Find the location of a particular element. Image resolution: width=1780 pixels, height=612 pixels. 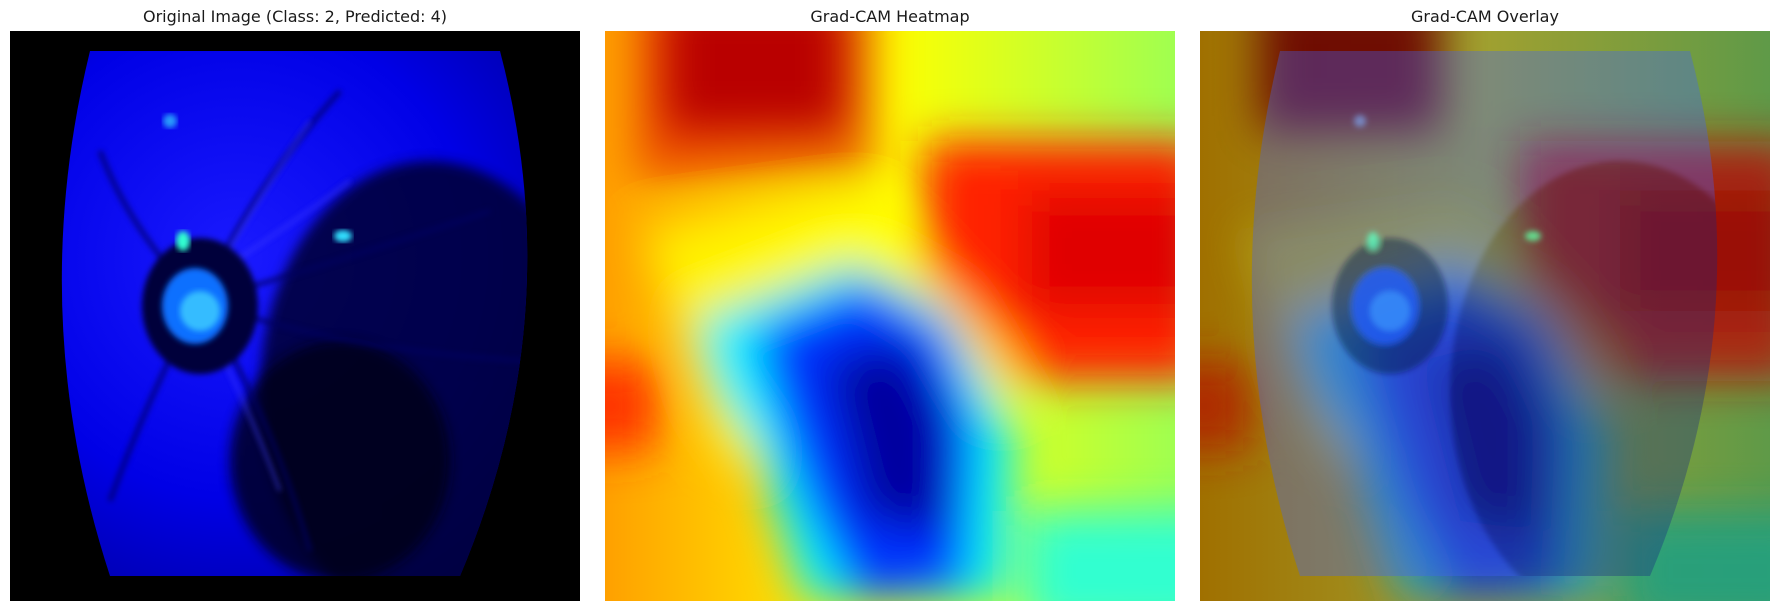

panel-title: Original Image (Class: 2, Predicted: 4) is located at coordinates (295, 16).